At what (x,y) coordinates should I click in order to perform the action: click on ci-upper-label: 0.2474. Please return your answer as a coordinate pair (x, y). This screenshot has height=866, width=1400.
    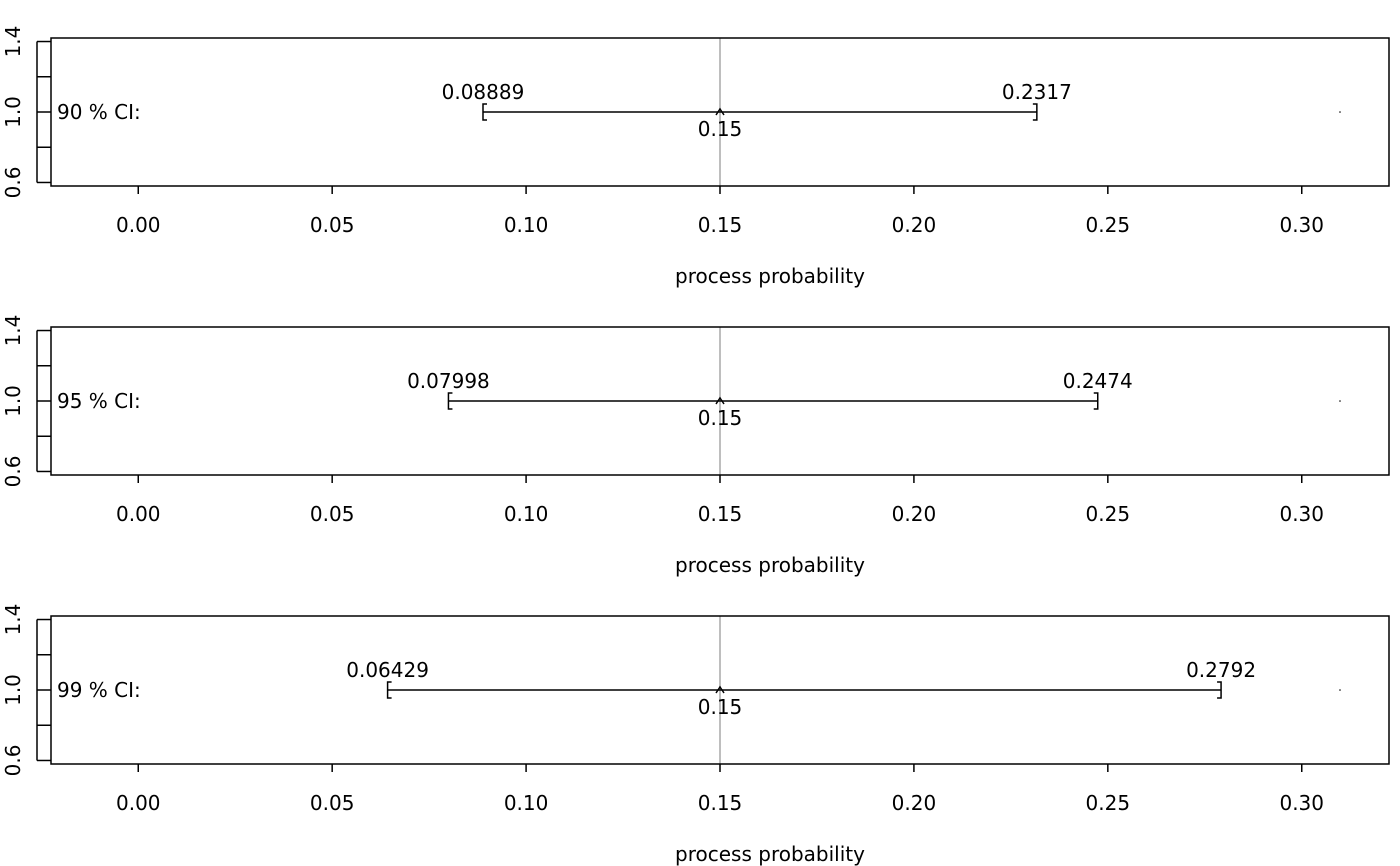
    Looking at the image, I should click on (1098, 381).